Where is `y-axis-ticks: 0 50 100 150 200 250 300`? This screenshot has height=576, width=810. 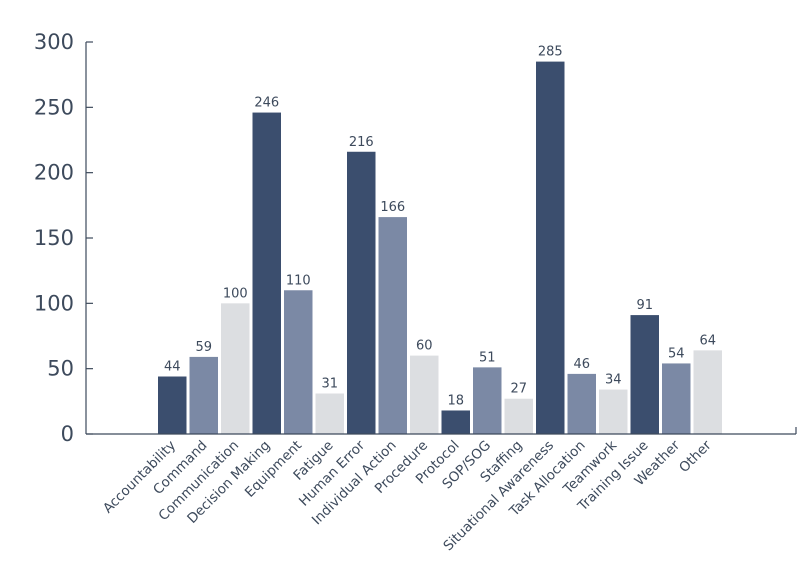 y-axis-ticks: 0 50 100 150 200 250 300 is located at coordinates (63, 238).